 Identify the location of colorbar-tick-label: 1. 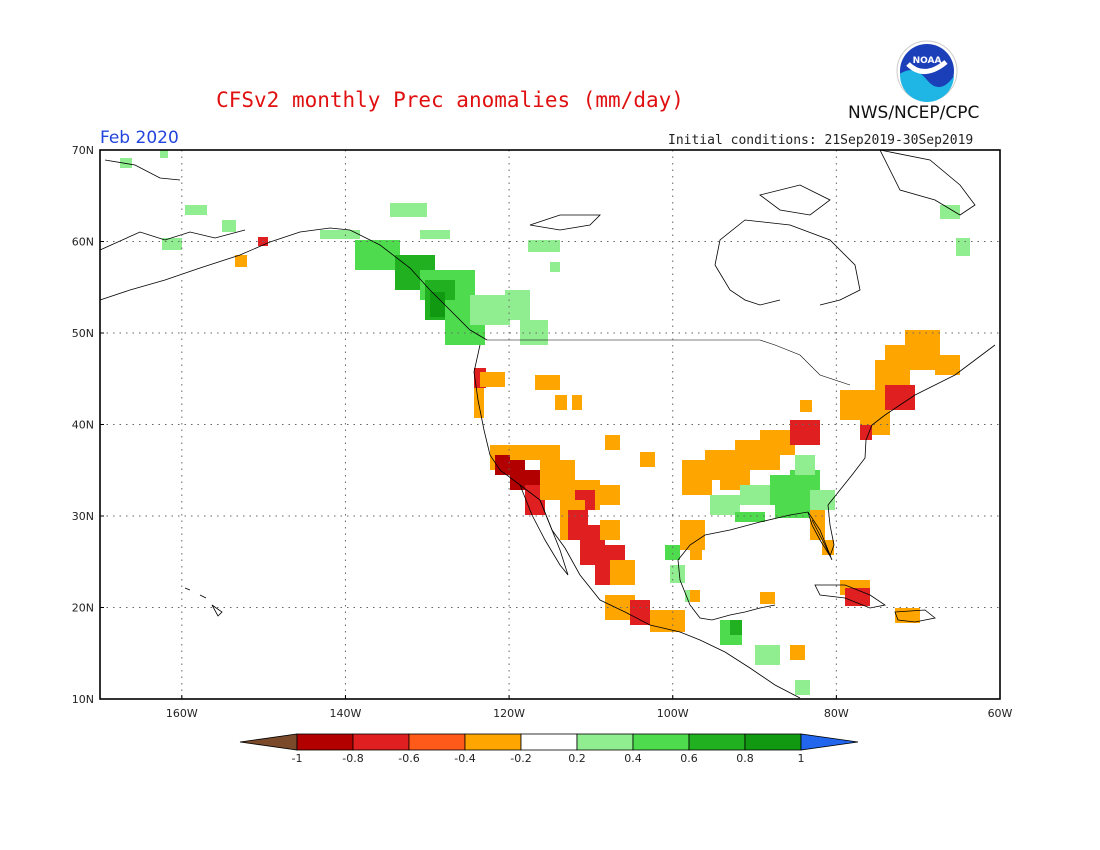
(801, 758).